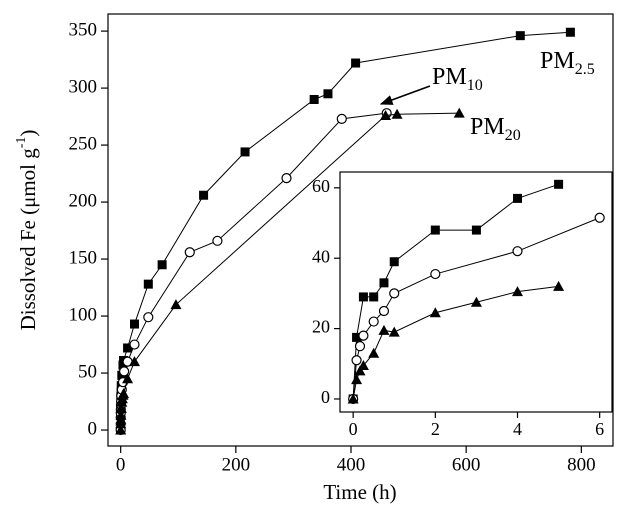  What do you see at coordinates (435, 429) in the screenshot?
I see `x-tick-label: 2` at bounding box center [435, 429].